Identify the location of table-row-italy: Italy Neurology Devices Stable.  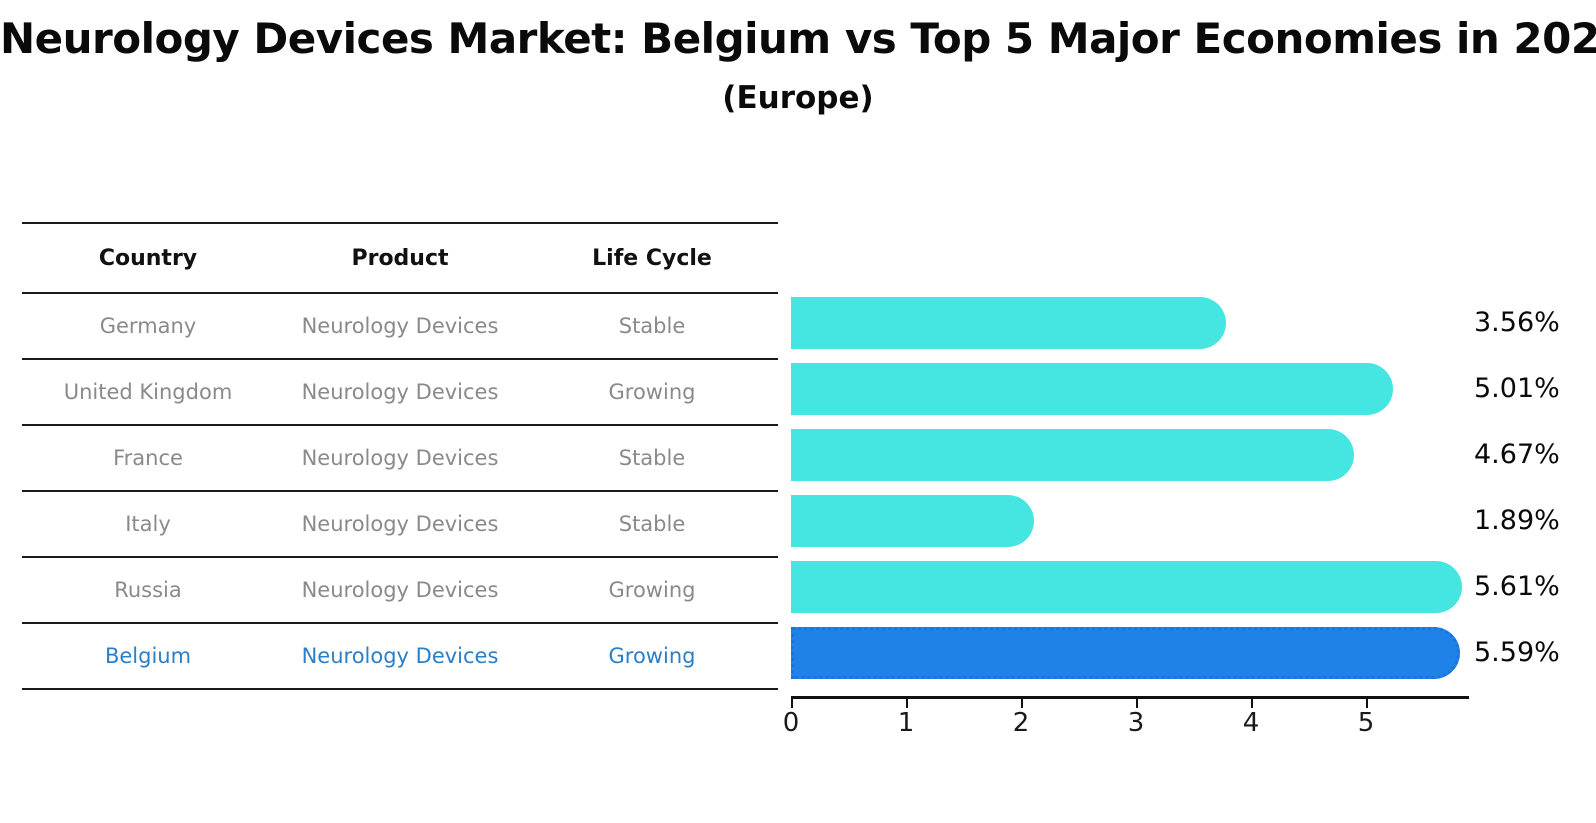
(400, 525).